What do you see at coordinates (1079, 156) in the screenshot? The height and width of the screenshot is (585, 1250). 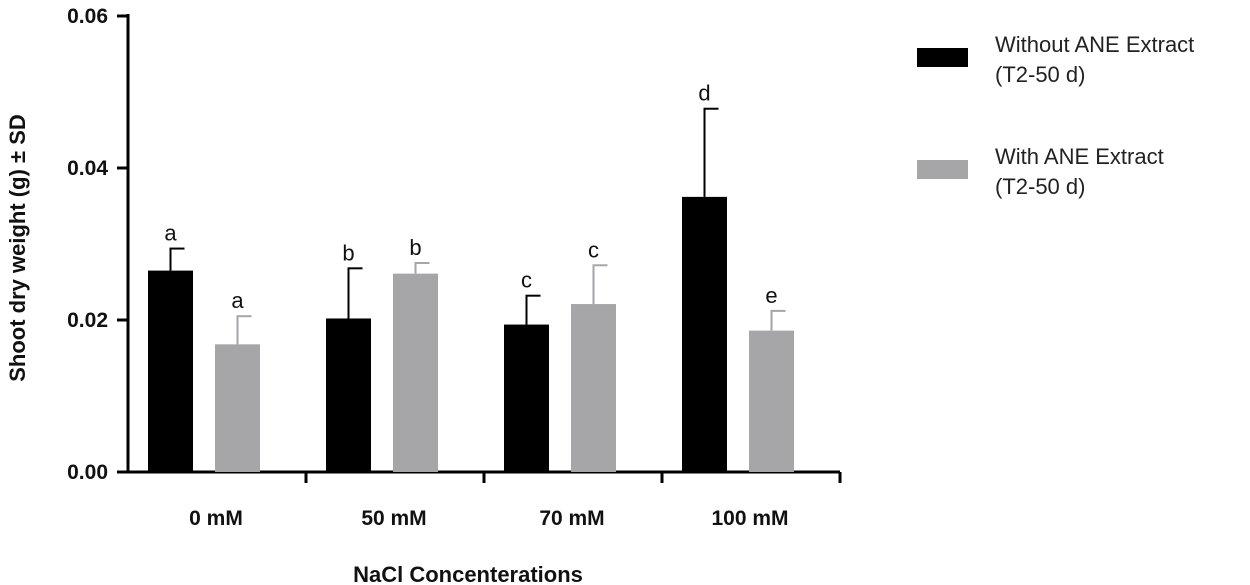 I see `legend-label: With ANE Extract` at bounding box center [1079, 156].